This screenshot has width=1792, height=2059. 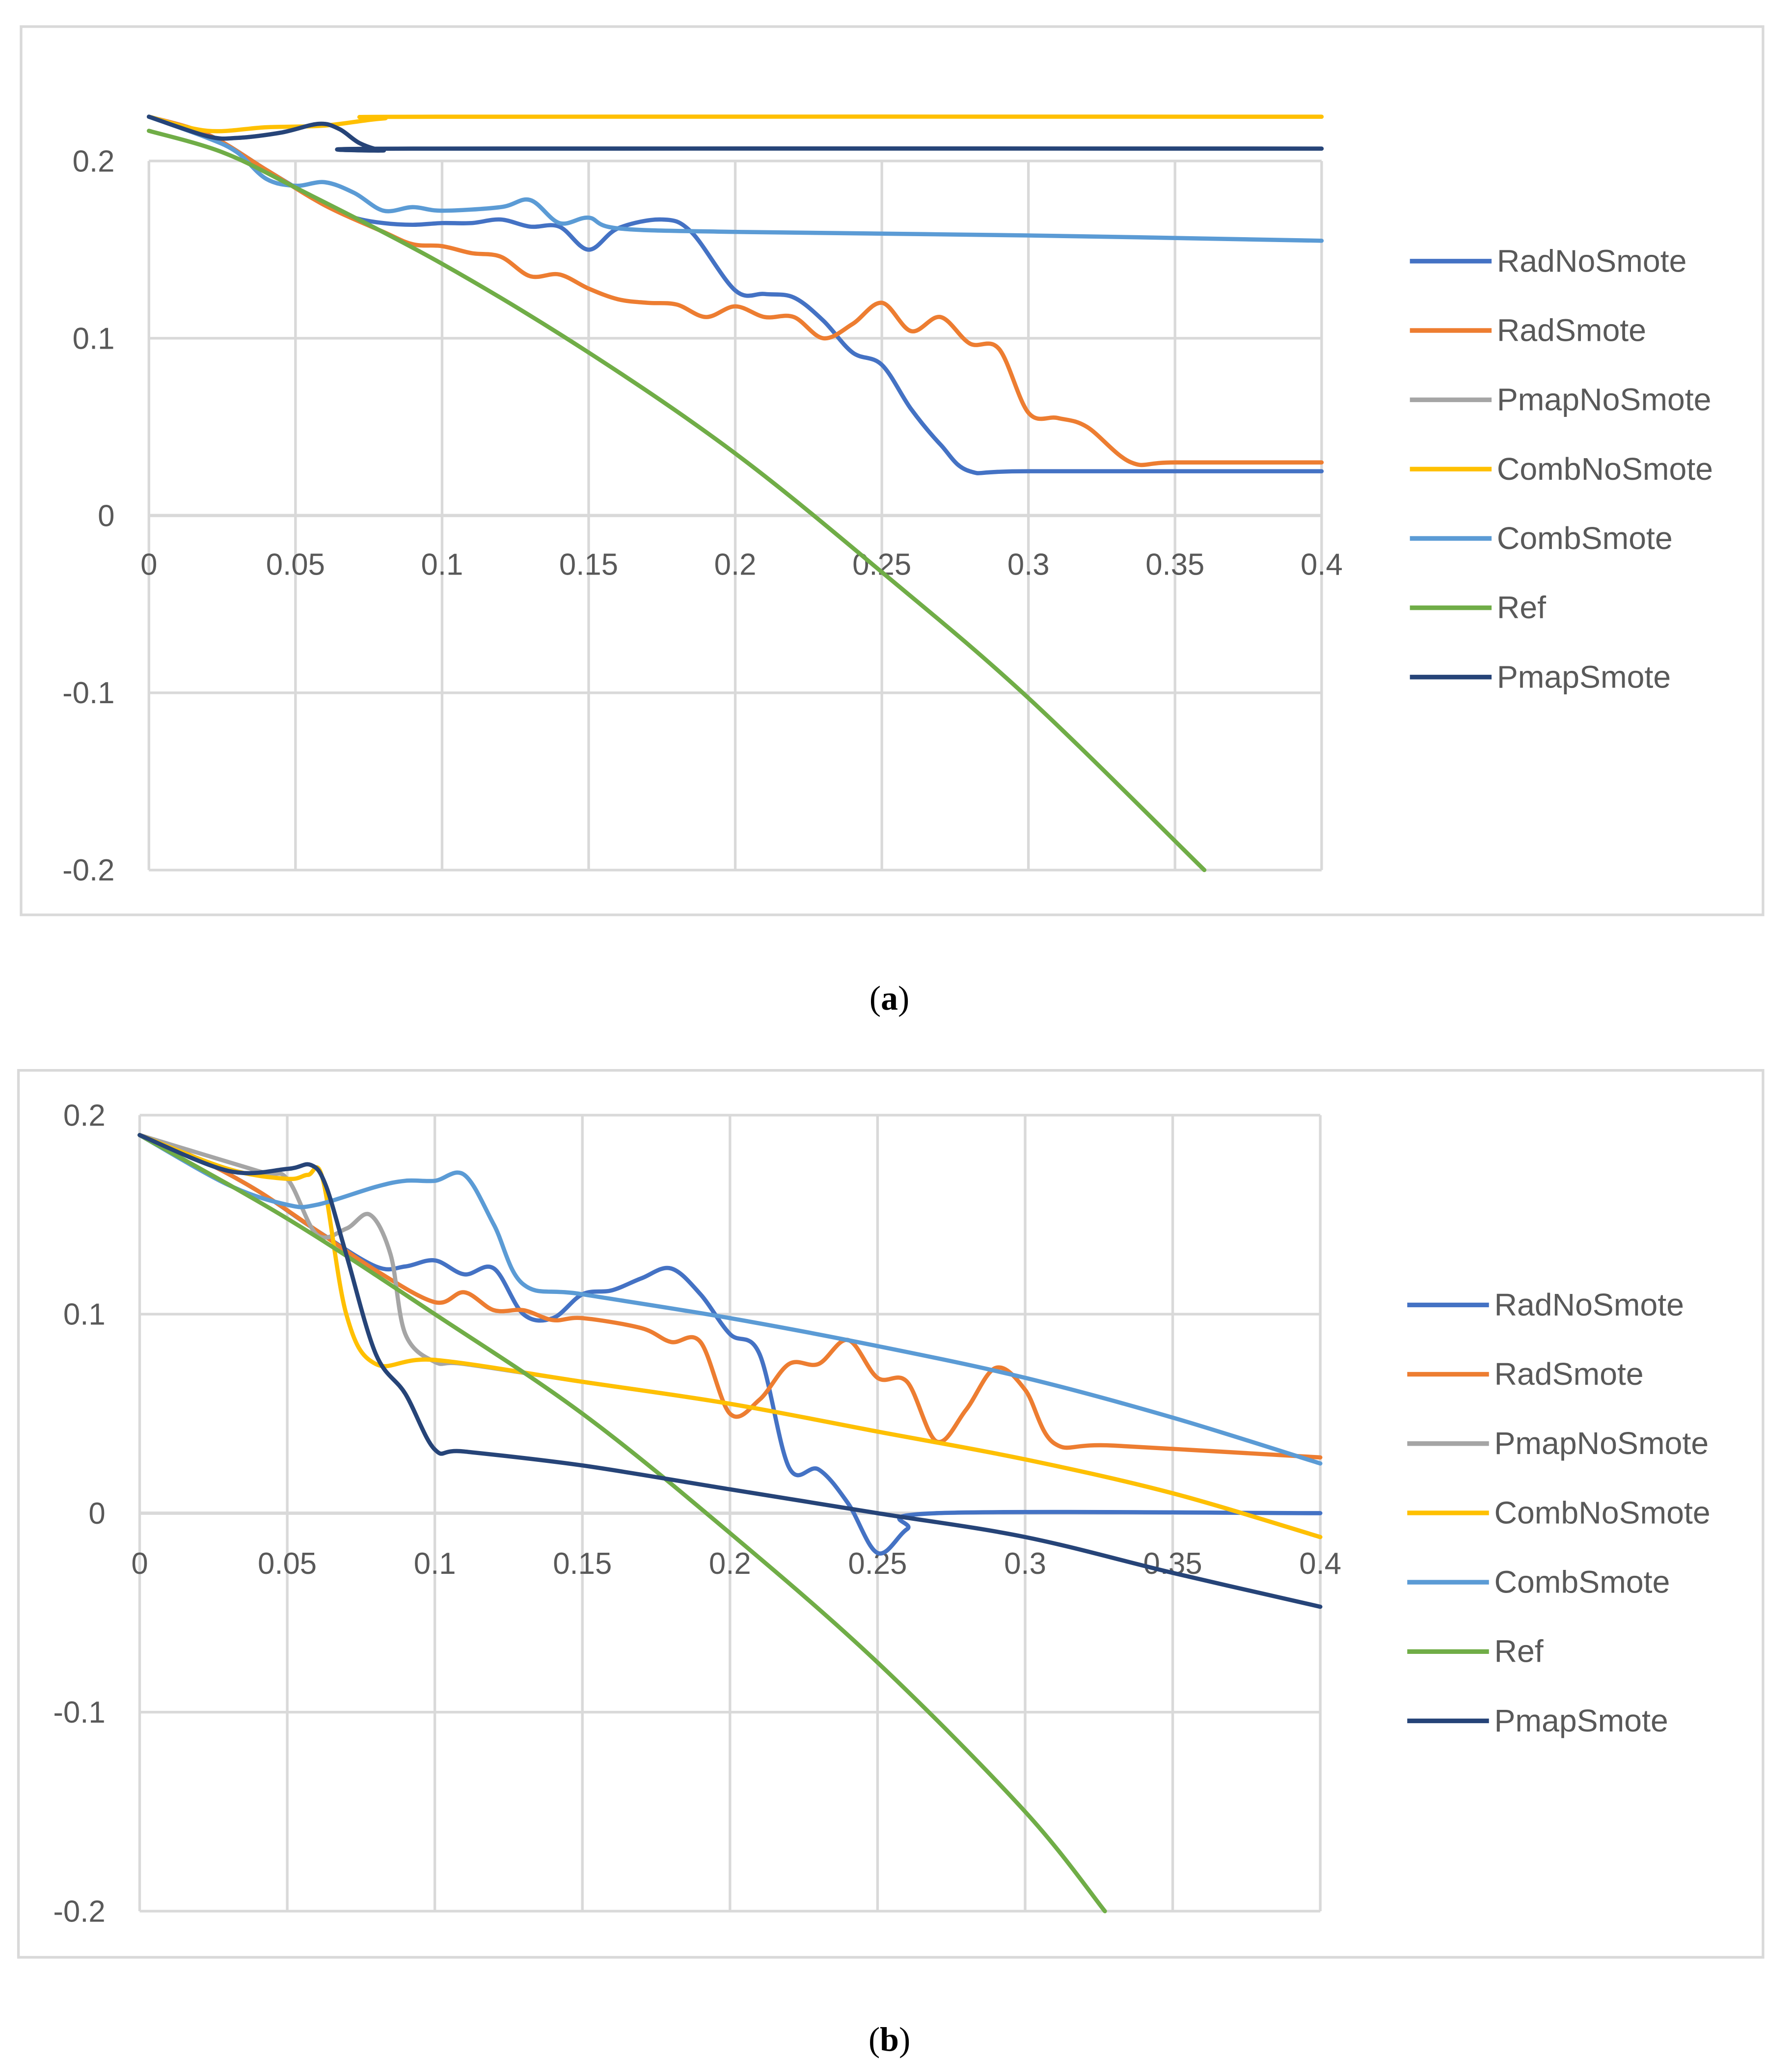 What do you see at coordinates (730, 1296) in the screenshot?
I see `series-line-RadSmote` at bounding box center [730, 1296].